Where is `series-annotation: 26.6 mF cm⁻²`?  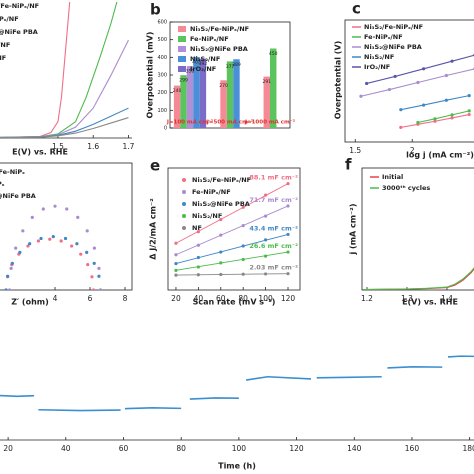 series-annotation: 26.6 mF cm⁻² is located at coordinates (273, 246).